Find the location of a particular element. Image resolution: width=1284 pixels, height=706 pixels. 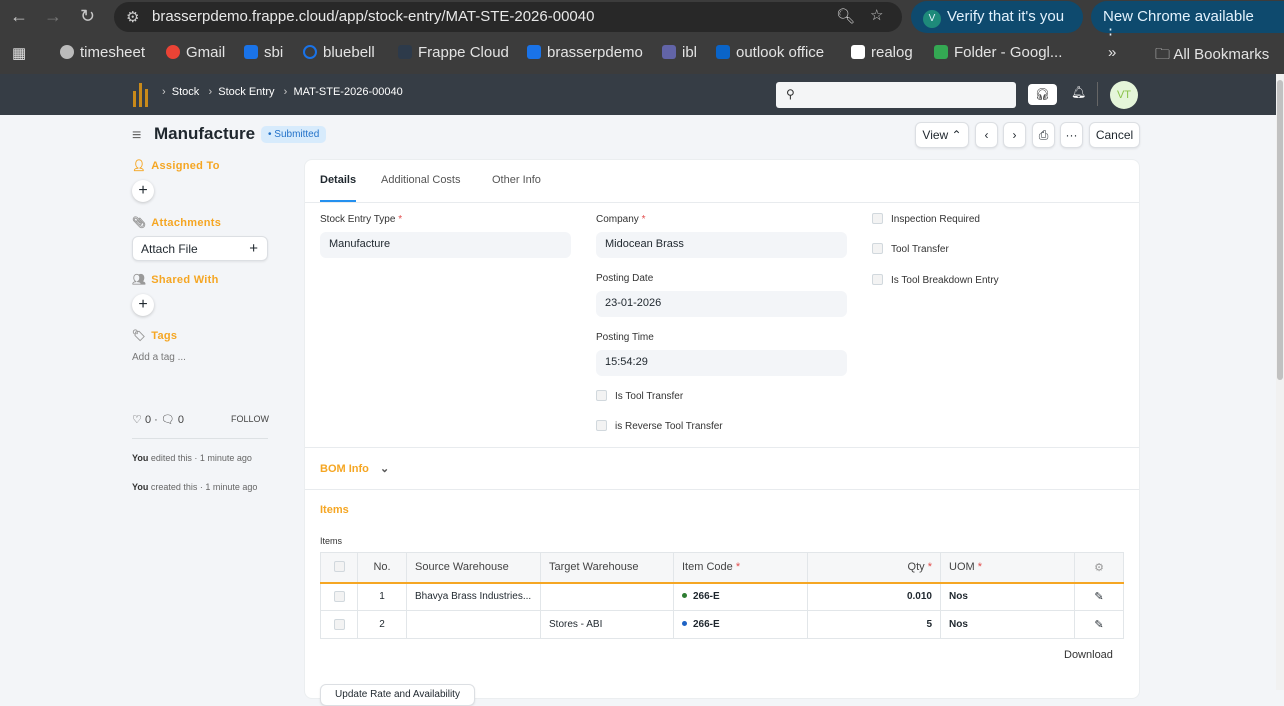

star-icon: ☆ is located at coordinates (877, 15).